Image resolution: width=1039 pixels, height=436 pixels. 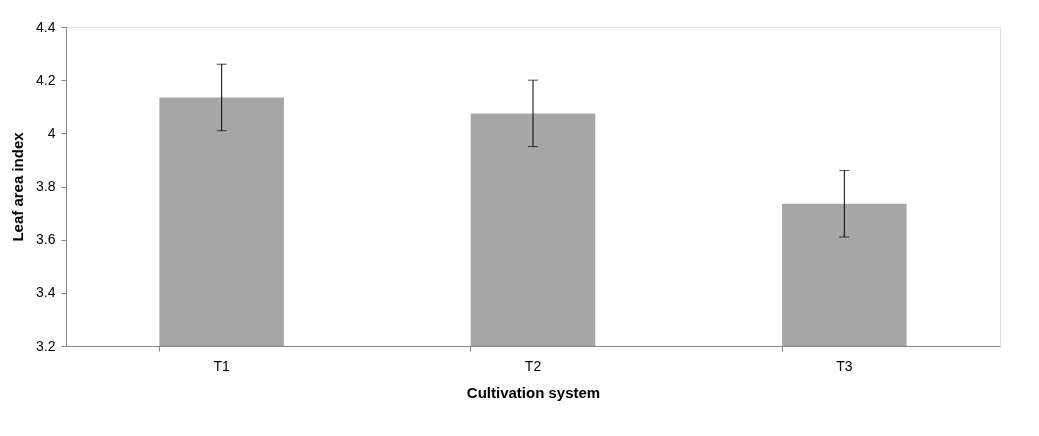 I want to click on x-axis-title: Cultivation system, so click(x=533, y=392).